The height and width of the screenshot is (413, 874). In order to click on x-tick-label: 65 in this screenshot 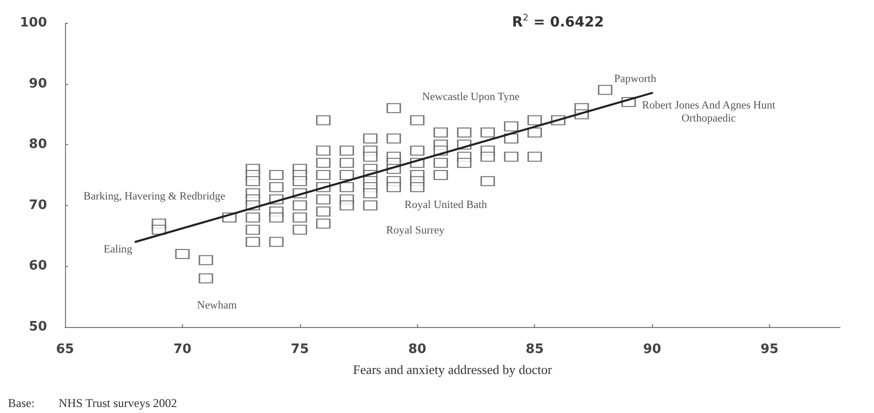, I will do `click(65, 349)`.